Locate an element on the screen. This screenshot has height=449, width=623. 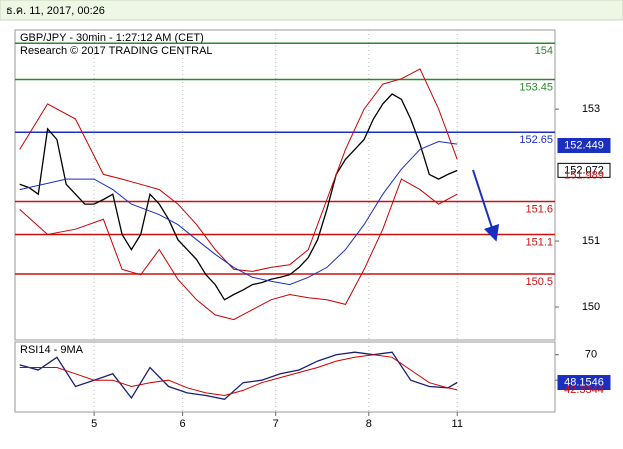
price-label: 152.449 is located at coordinates (584, 145).